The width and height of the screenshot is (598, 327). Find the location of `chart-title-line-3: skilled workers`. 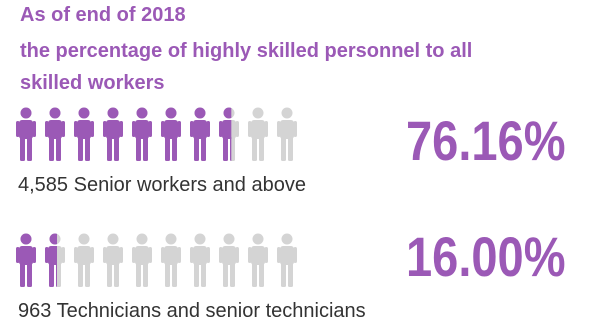

chart-title-line-3: skilled workers is located at coordinates (92, 83).